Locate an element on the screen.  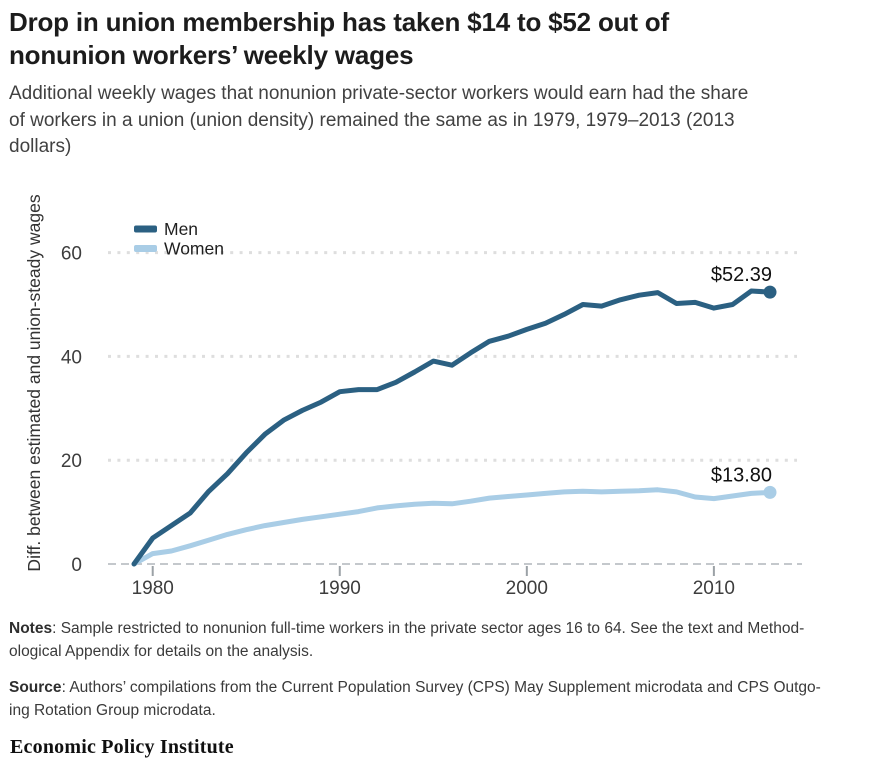
legend-women-swatch is located at coordinates (145, 248).